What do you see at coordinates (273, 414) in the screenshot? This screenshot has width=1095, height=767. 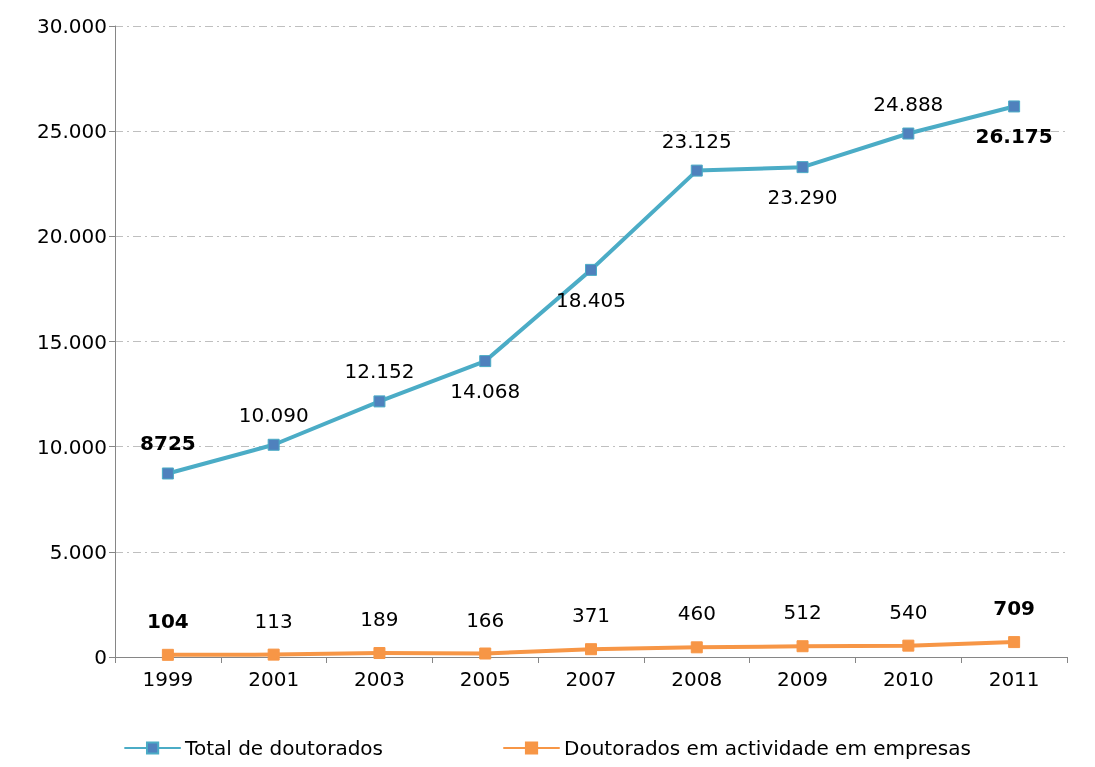 I see `data-label: 10.090` at bounding box center [273, 414].